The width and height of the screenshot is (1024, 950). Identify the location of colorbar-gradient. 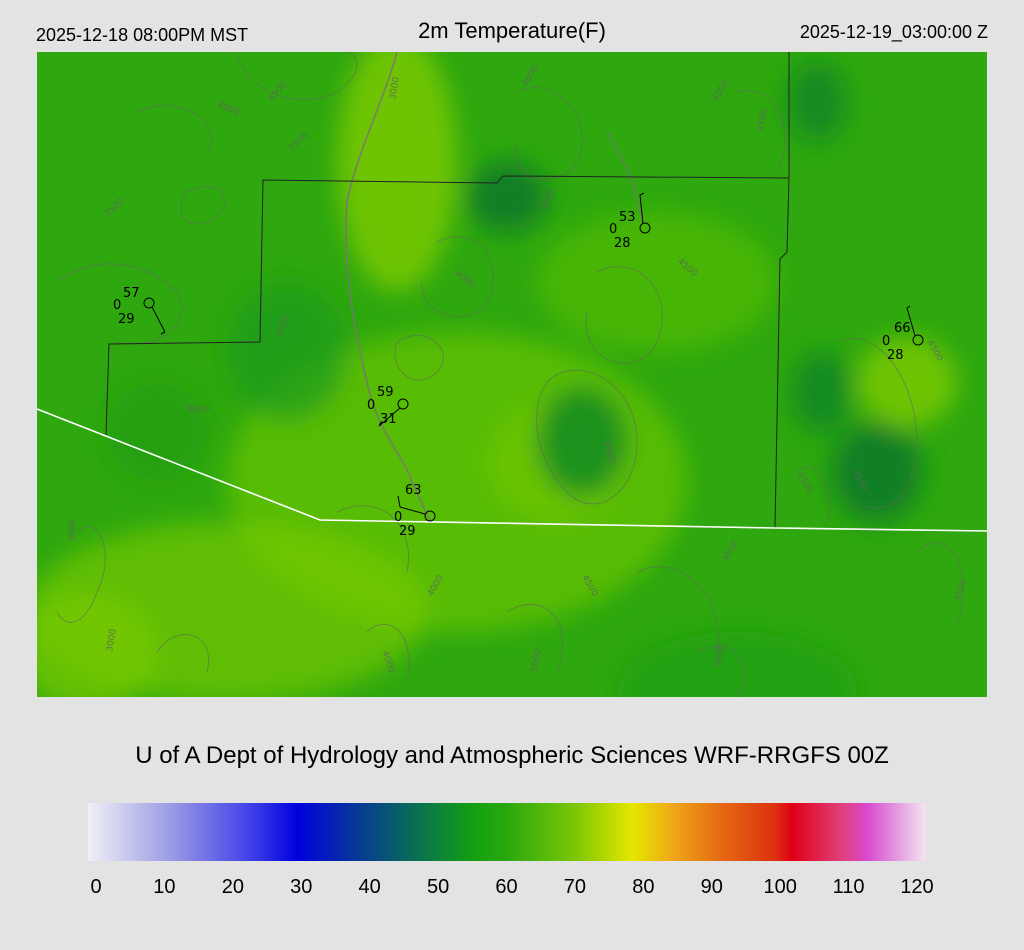
(507, 832).